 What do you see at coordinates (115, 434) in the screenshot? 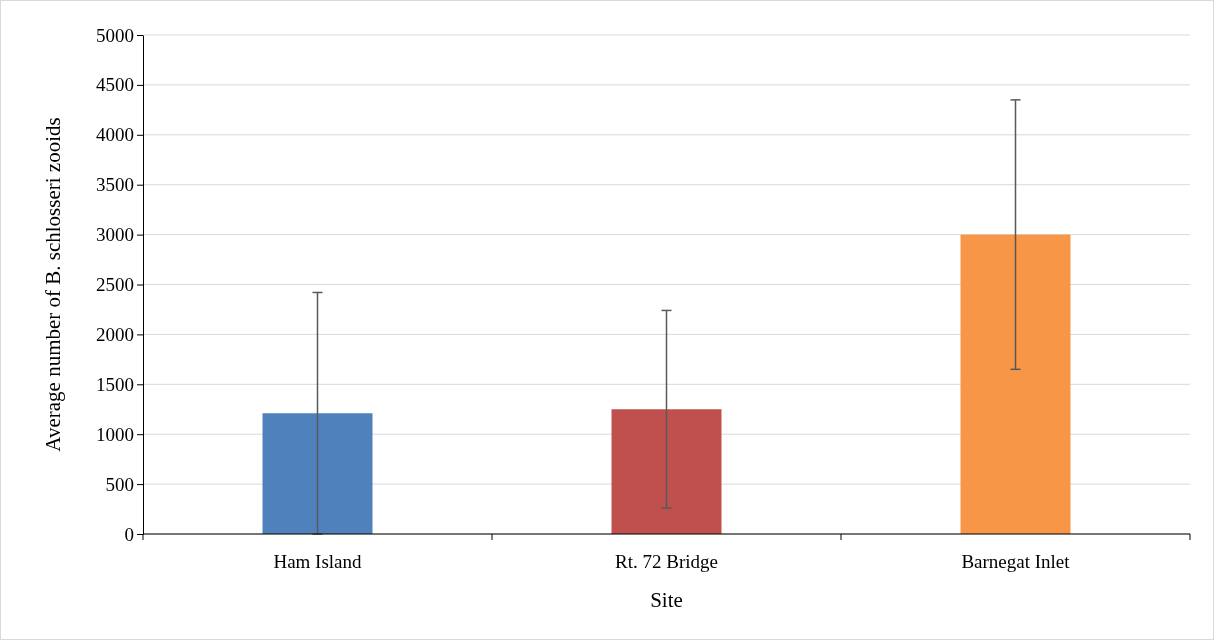
I see `y-tick-label: 1000` at bounding box center [115, 434].